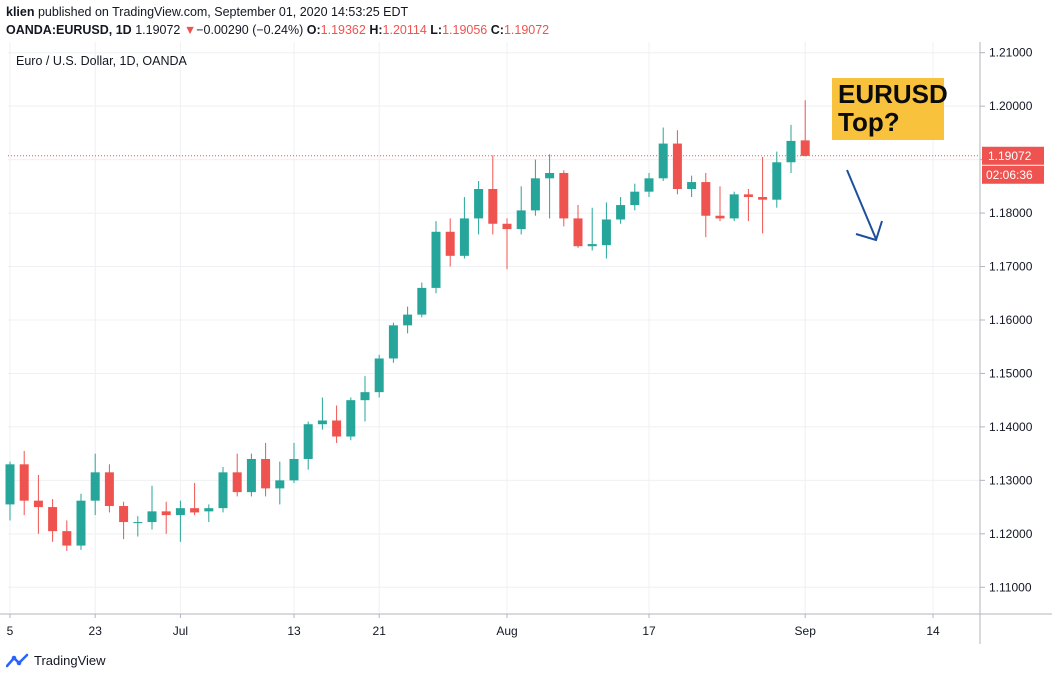 Image resolution: width=1052 pixels, height=680 pixels. What do you see at coordinates (1011, 320) in the screenshot?
I see `y-tick-label: 1.16000` at bounding box center [1011, 320].